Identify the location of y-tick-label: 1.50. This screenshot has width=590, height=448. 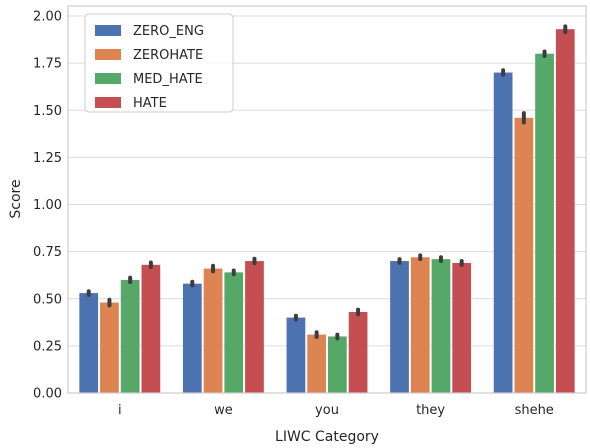
(47, 111).